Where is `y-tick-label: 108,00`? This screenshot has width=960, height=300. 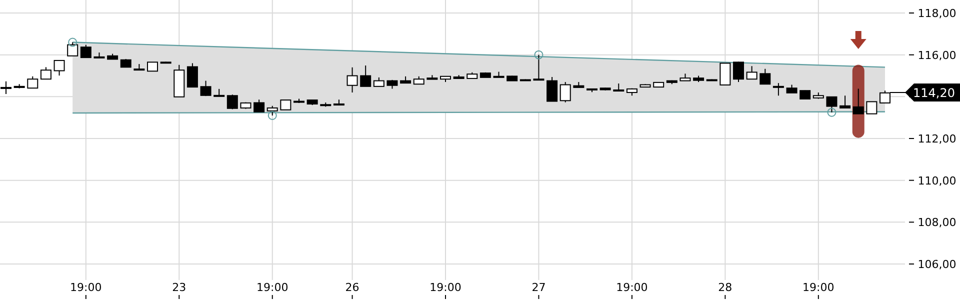 y-tick-label: 108,00 is located at coordinates (937, 223).